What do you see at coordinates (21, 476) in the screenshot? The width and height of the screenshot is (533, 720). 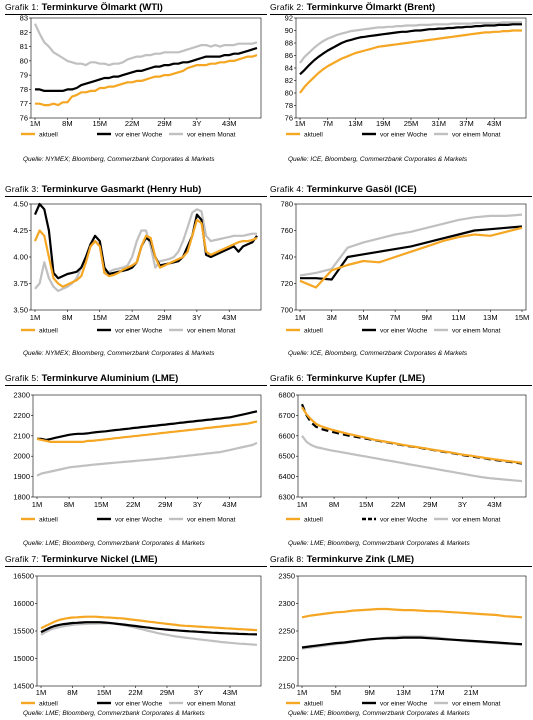 I see `y-tick-label: 1900` at bounding box center [21, 476].